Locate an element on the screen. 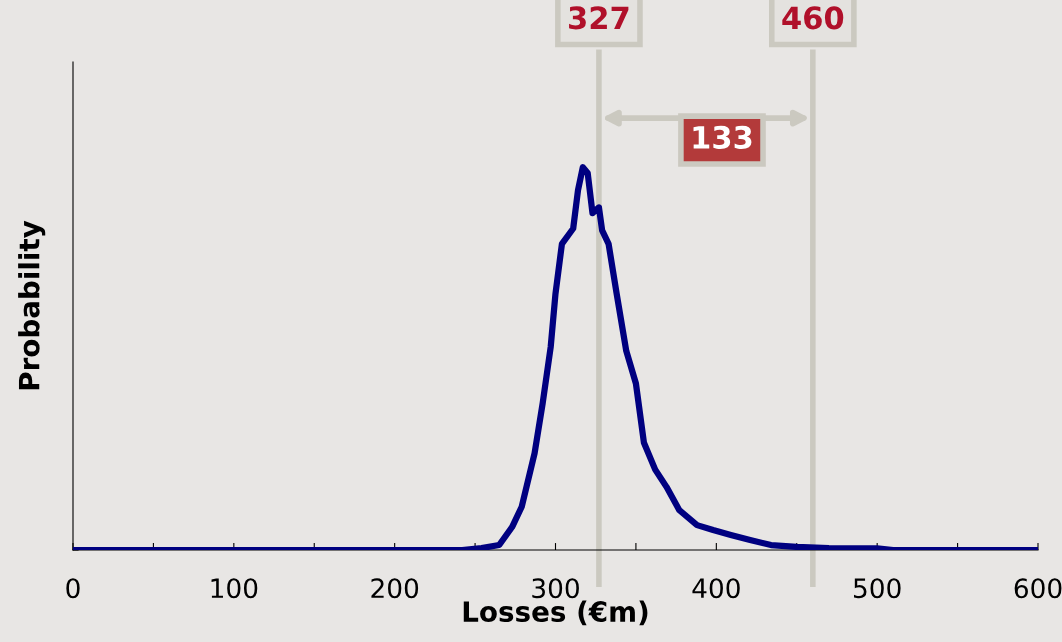  y-axis-title: Probability is located at coordinates (32, 305).